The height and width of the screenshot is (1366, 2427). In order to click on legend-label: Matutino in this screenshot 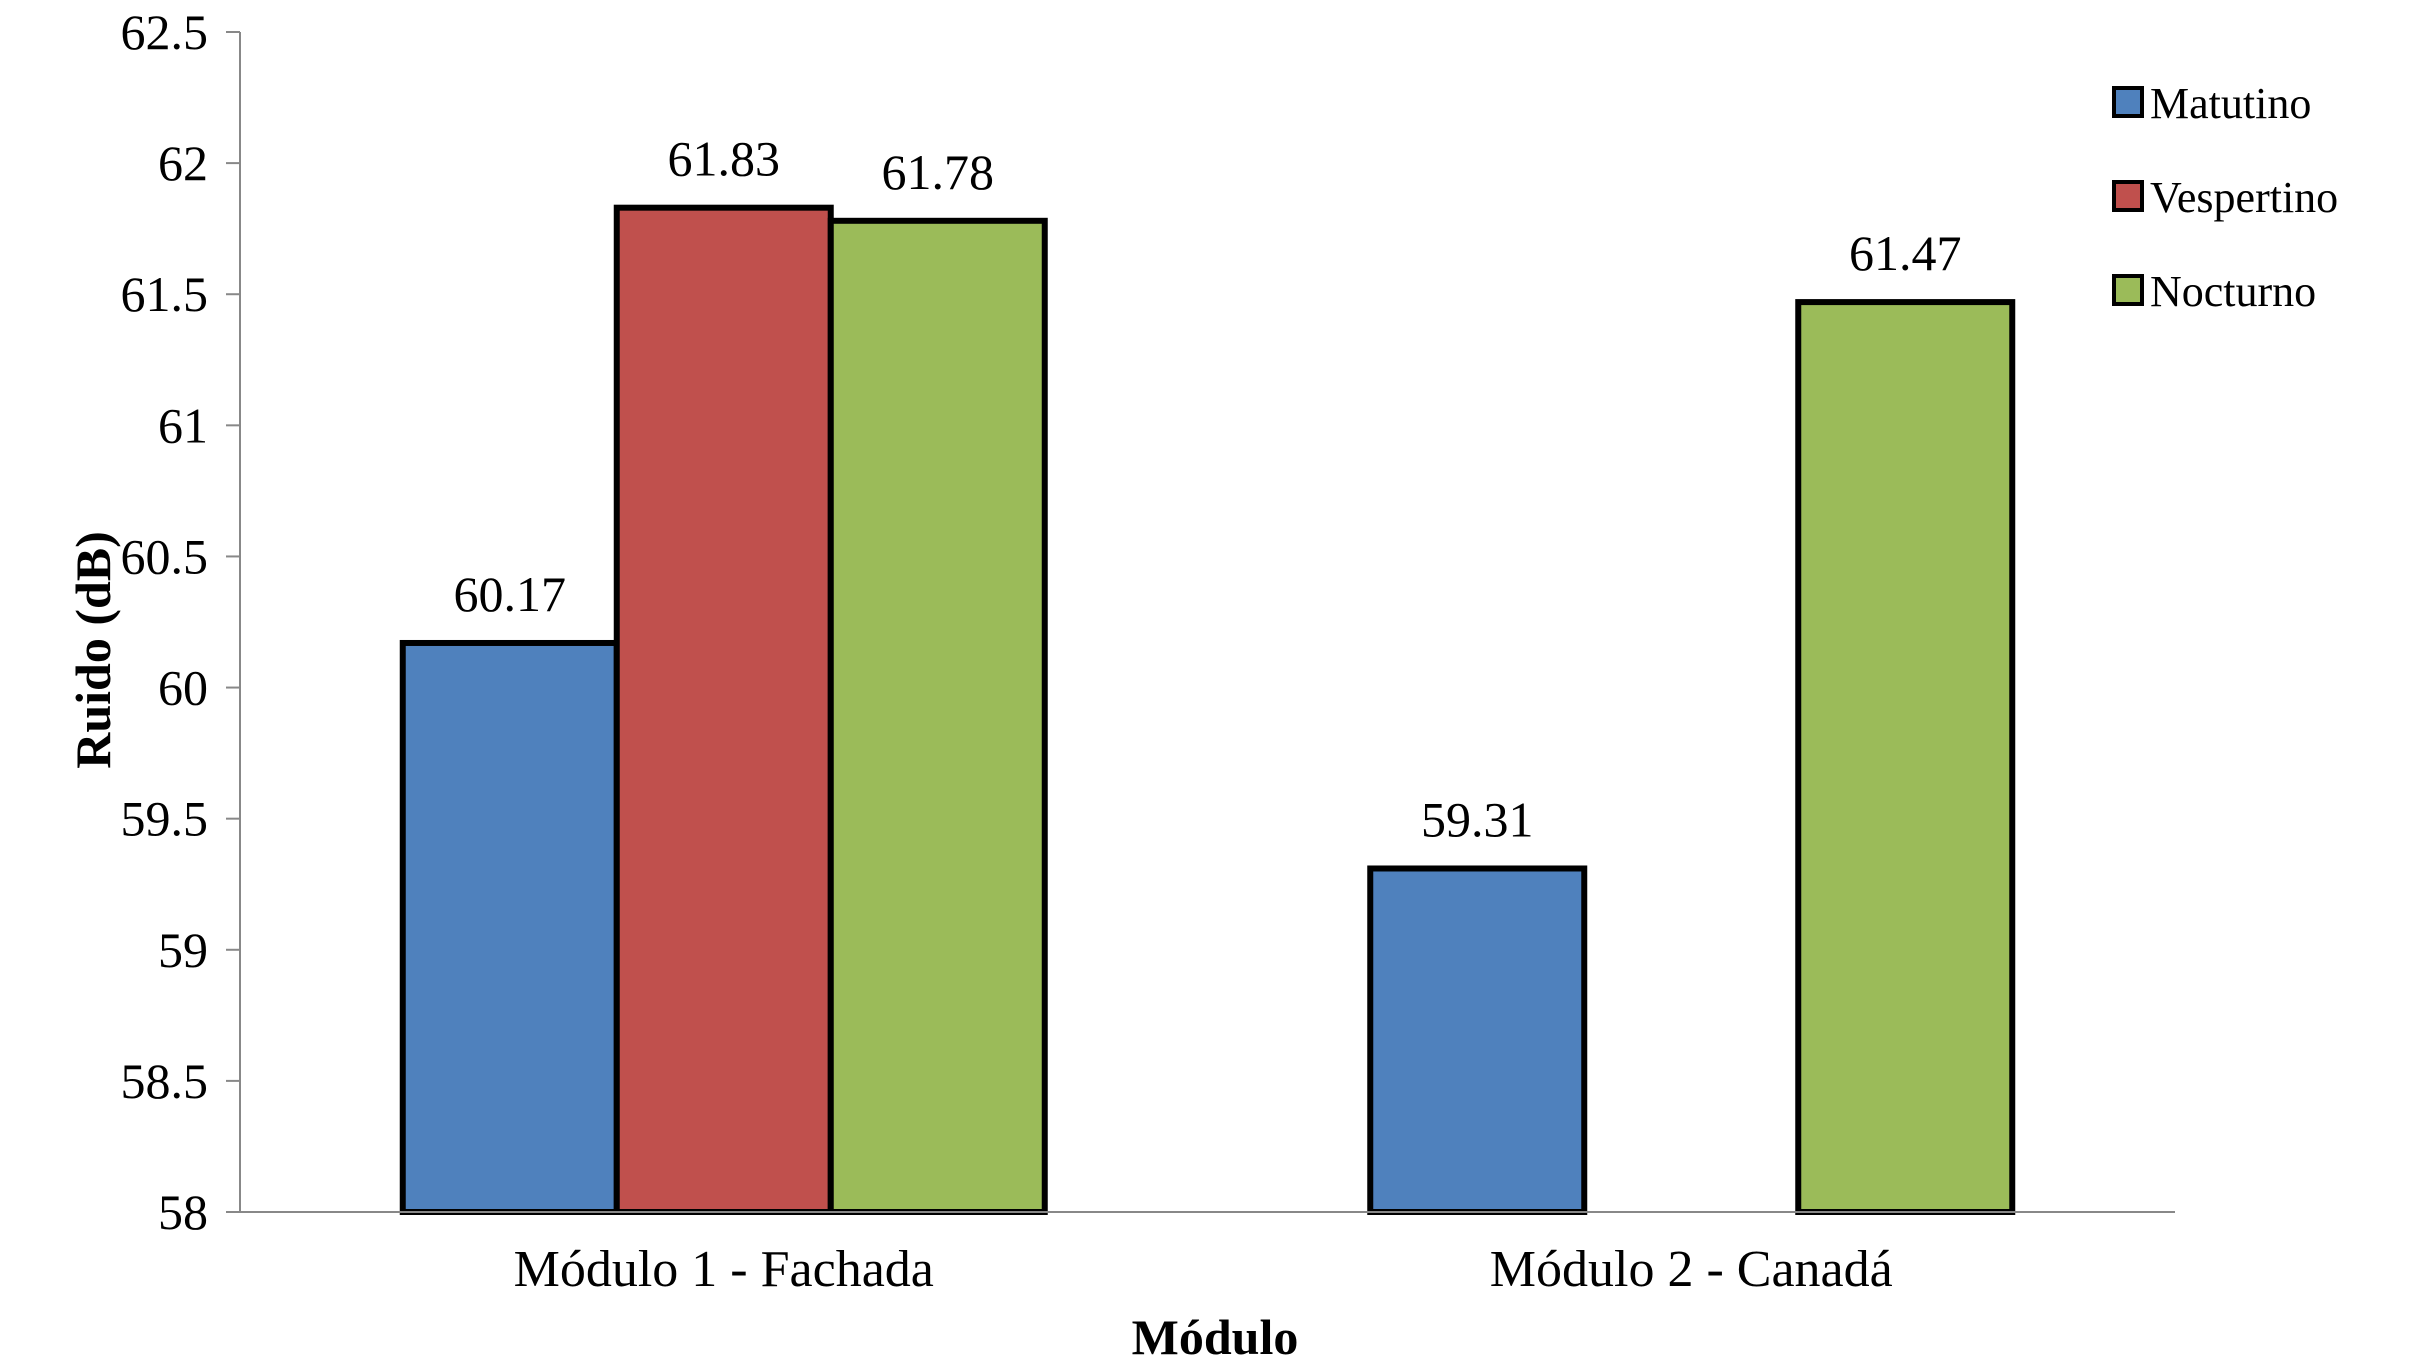, I will do `click(2230, 103)`.